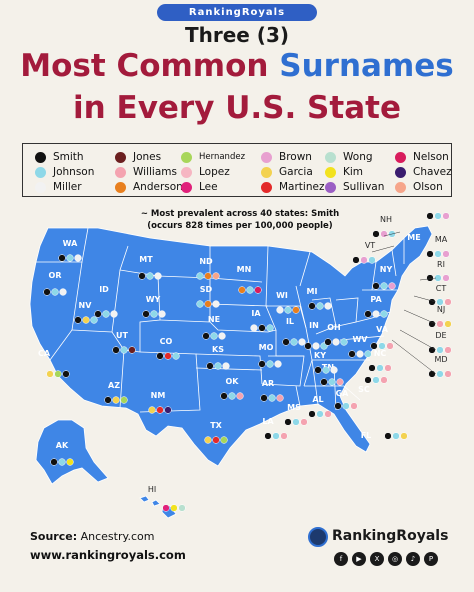 Image resolution: width=474 pixels, height=592 pixels. What do you see at coordinates (124, 400) in the screenshot?
I see `surname-dot-az-hernandez` at bounding box center [124, 400].